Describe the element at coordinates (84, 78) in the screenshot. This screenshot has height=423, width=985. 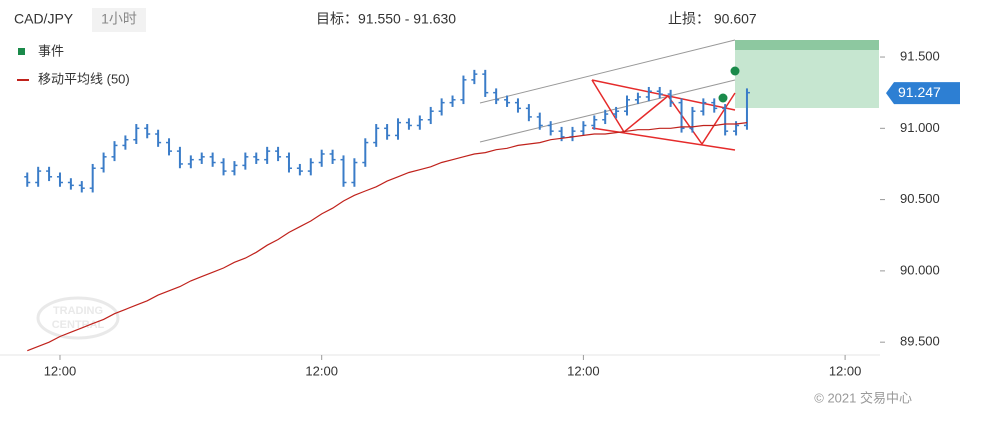
I see `legend-ma: 移动平均线 (50)` at that location.